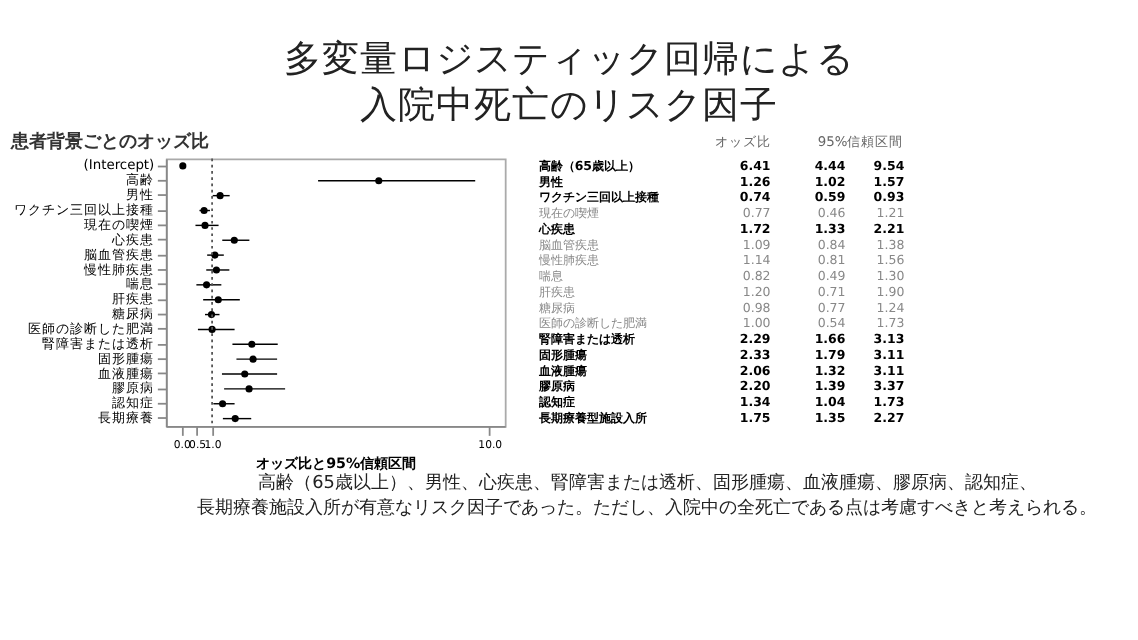 The width and height of the screenshot is (1138, 640). I want to click on x-axis-title: オッズ比と95%信頼区間, so click(336, 462).